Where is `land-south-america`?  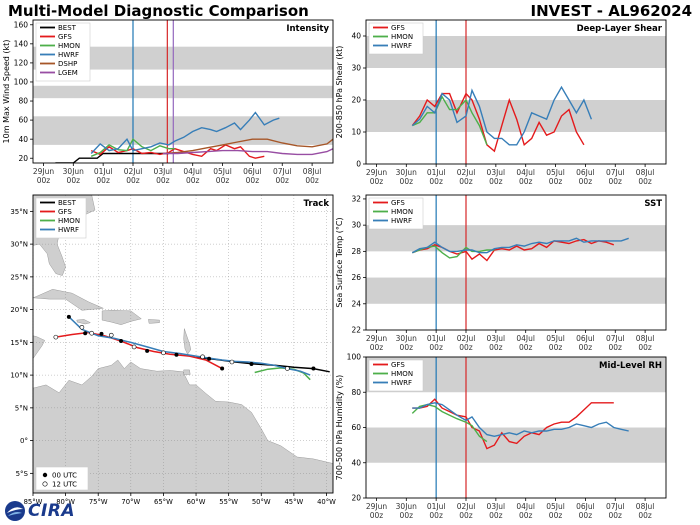
land-south-america is located at coordinates (183, 426).